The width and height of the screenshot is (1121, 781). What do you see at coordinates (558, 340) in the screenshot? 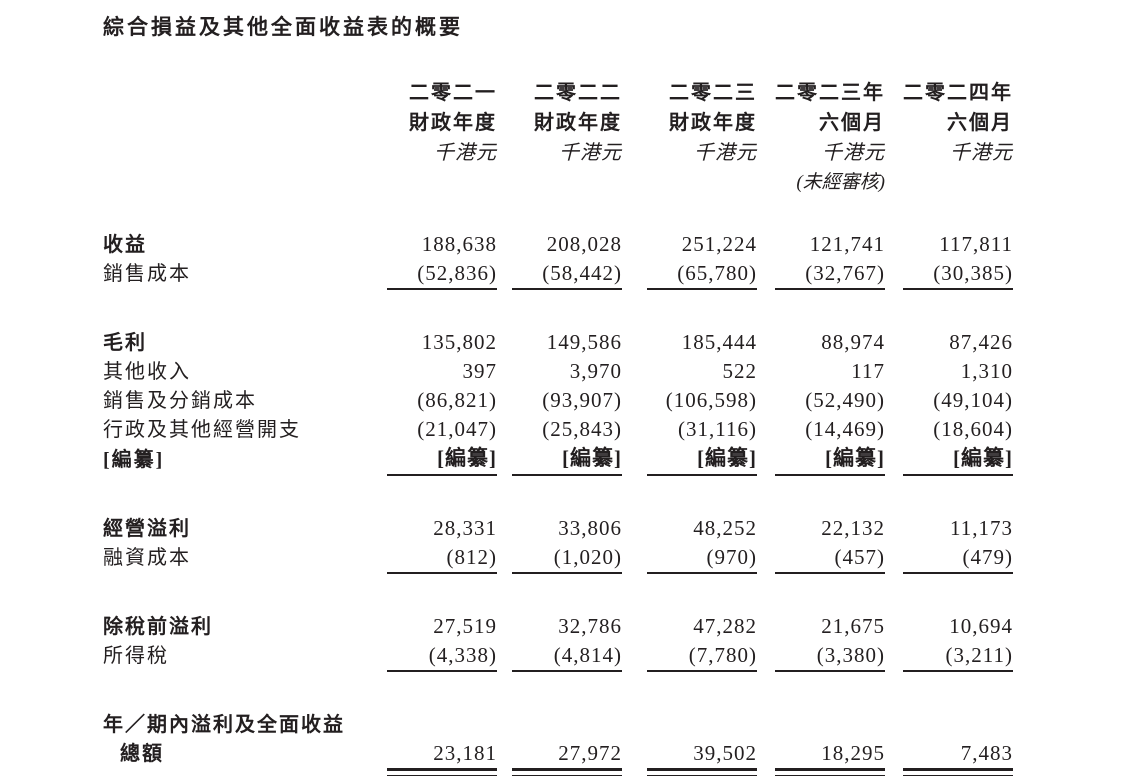
I see `table-row: 毛利 135,802 149,586 185,444 88,974 87,426` at bounding box center [558, 340].